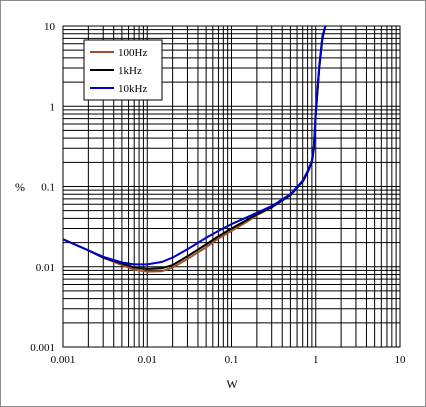 The width and height of the screenshot is (426, 407). Describe the element at coordinates (45, 268) in the screenshot. I see `y-tick-label: 0.01` at that location.